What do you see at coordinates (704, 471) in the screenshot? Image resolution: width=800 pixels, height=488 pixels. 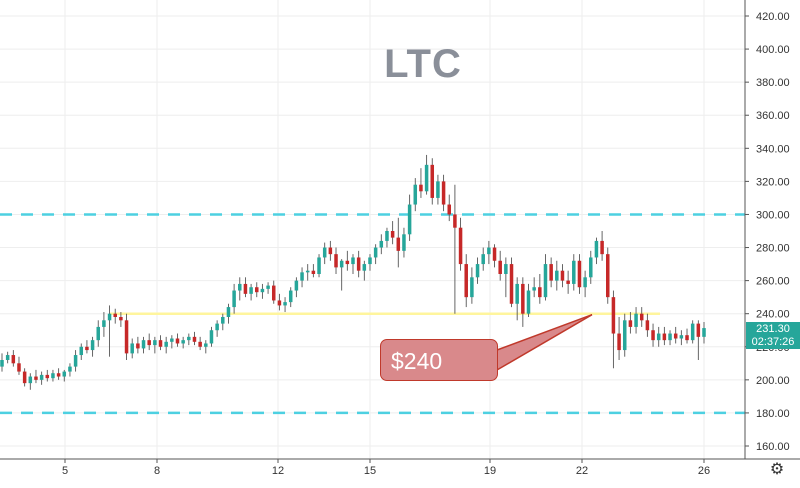 I see `x-tick-label: 26` at bounding box center [704, 471].